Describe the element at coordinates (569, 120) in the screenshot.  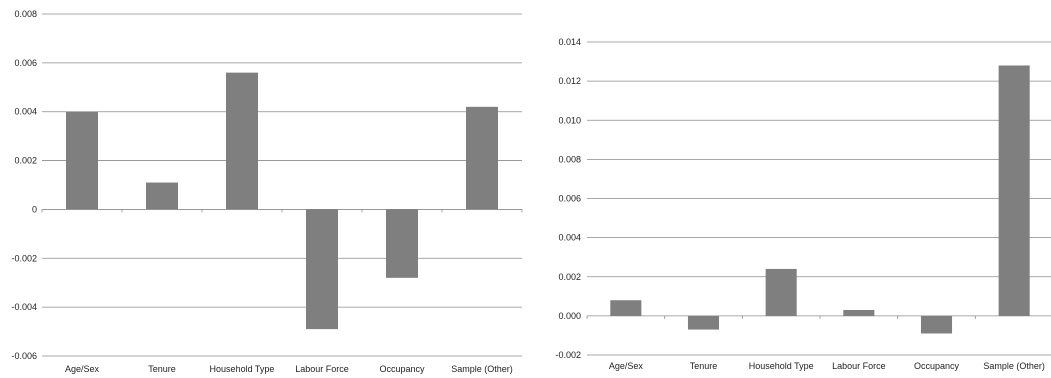
I see `y-tick-label: 0.010` at that location.